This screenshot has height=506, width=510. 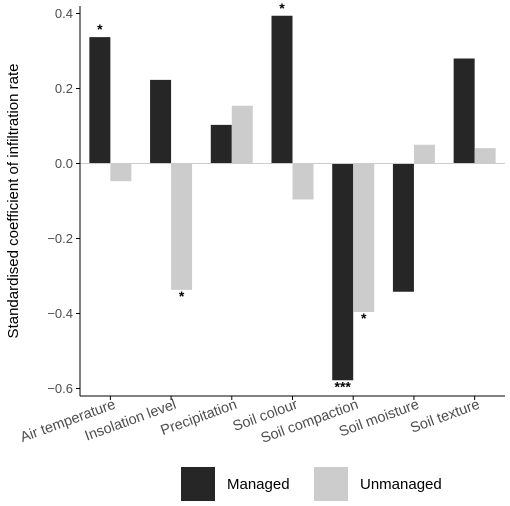 I want to click on y-tick-label: 0.2, so click(x=64, y=88).